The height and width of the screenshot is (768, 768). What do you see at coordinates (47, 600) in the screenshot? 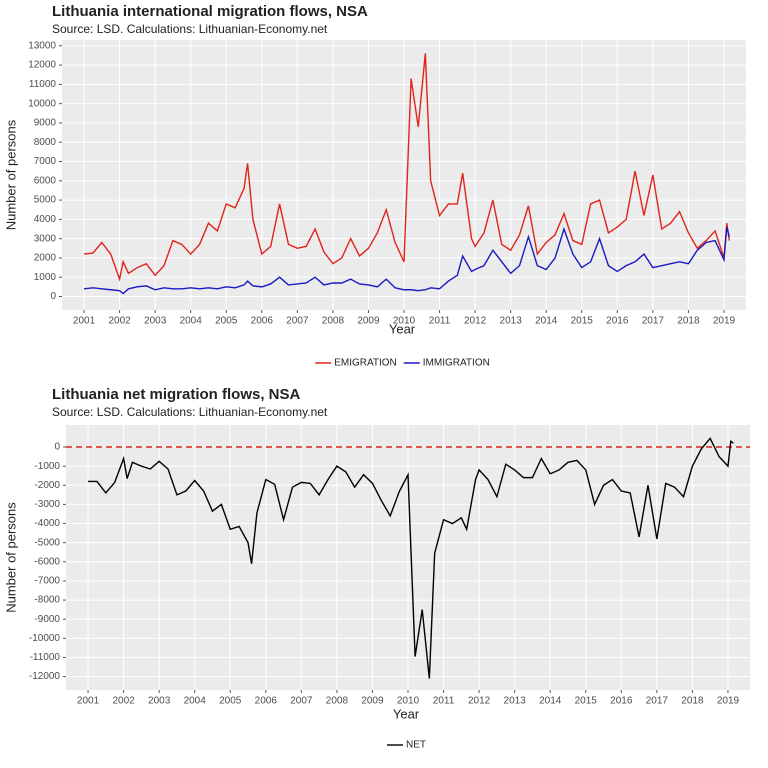
I see `y-tick-label: -8000` at bounding box center [47, 600].